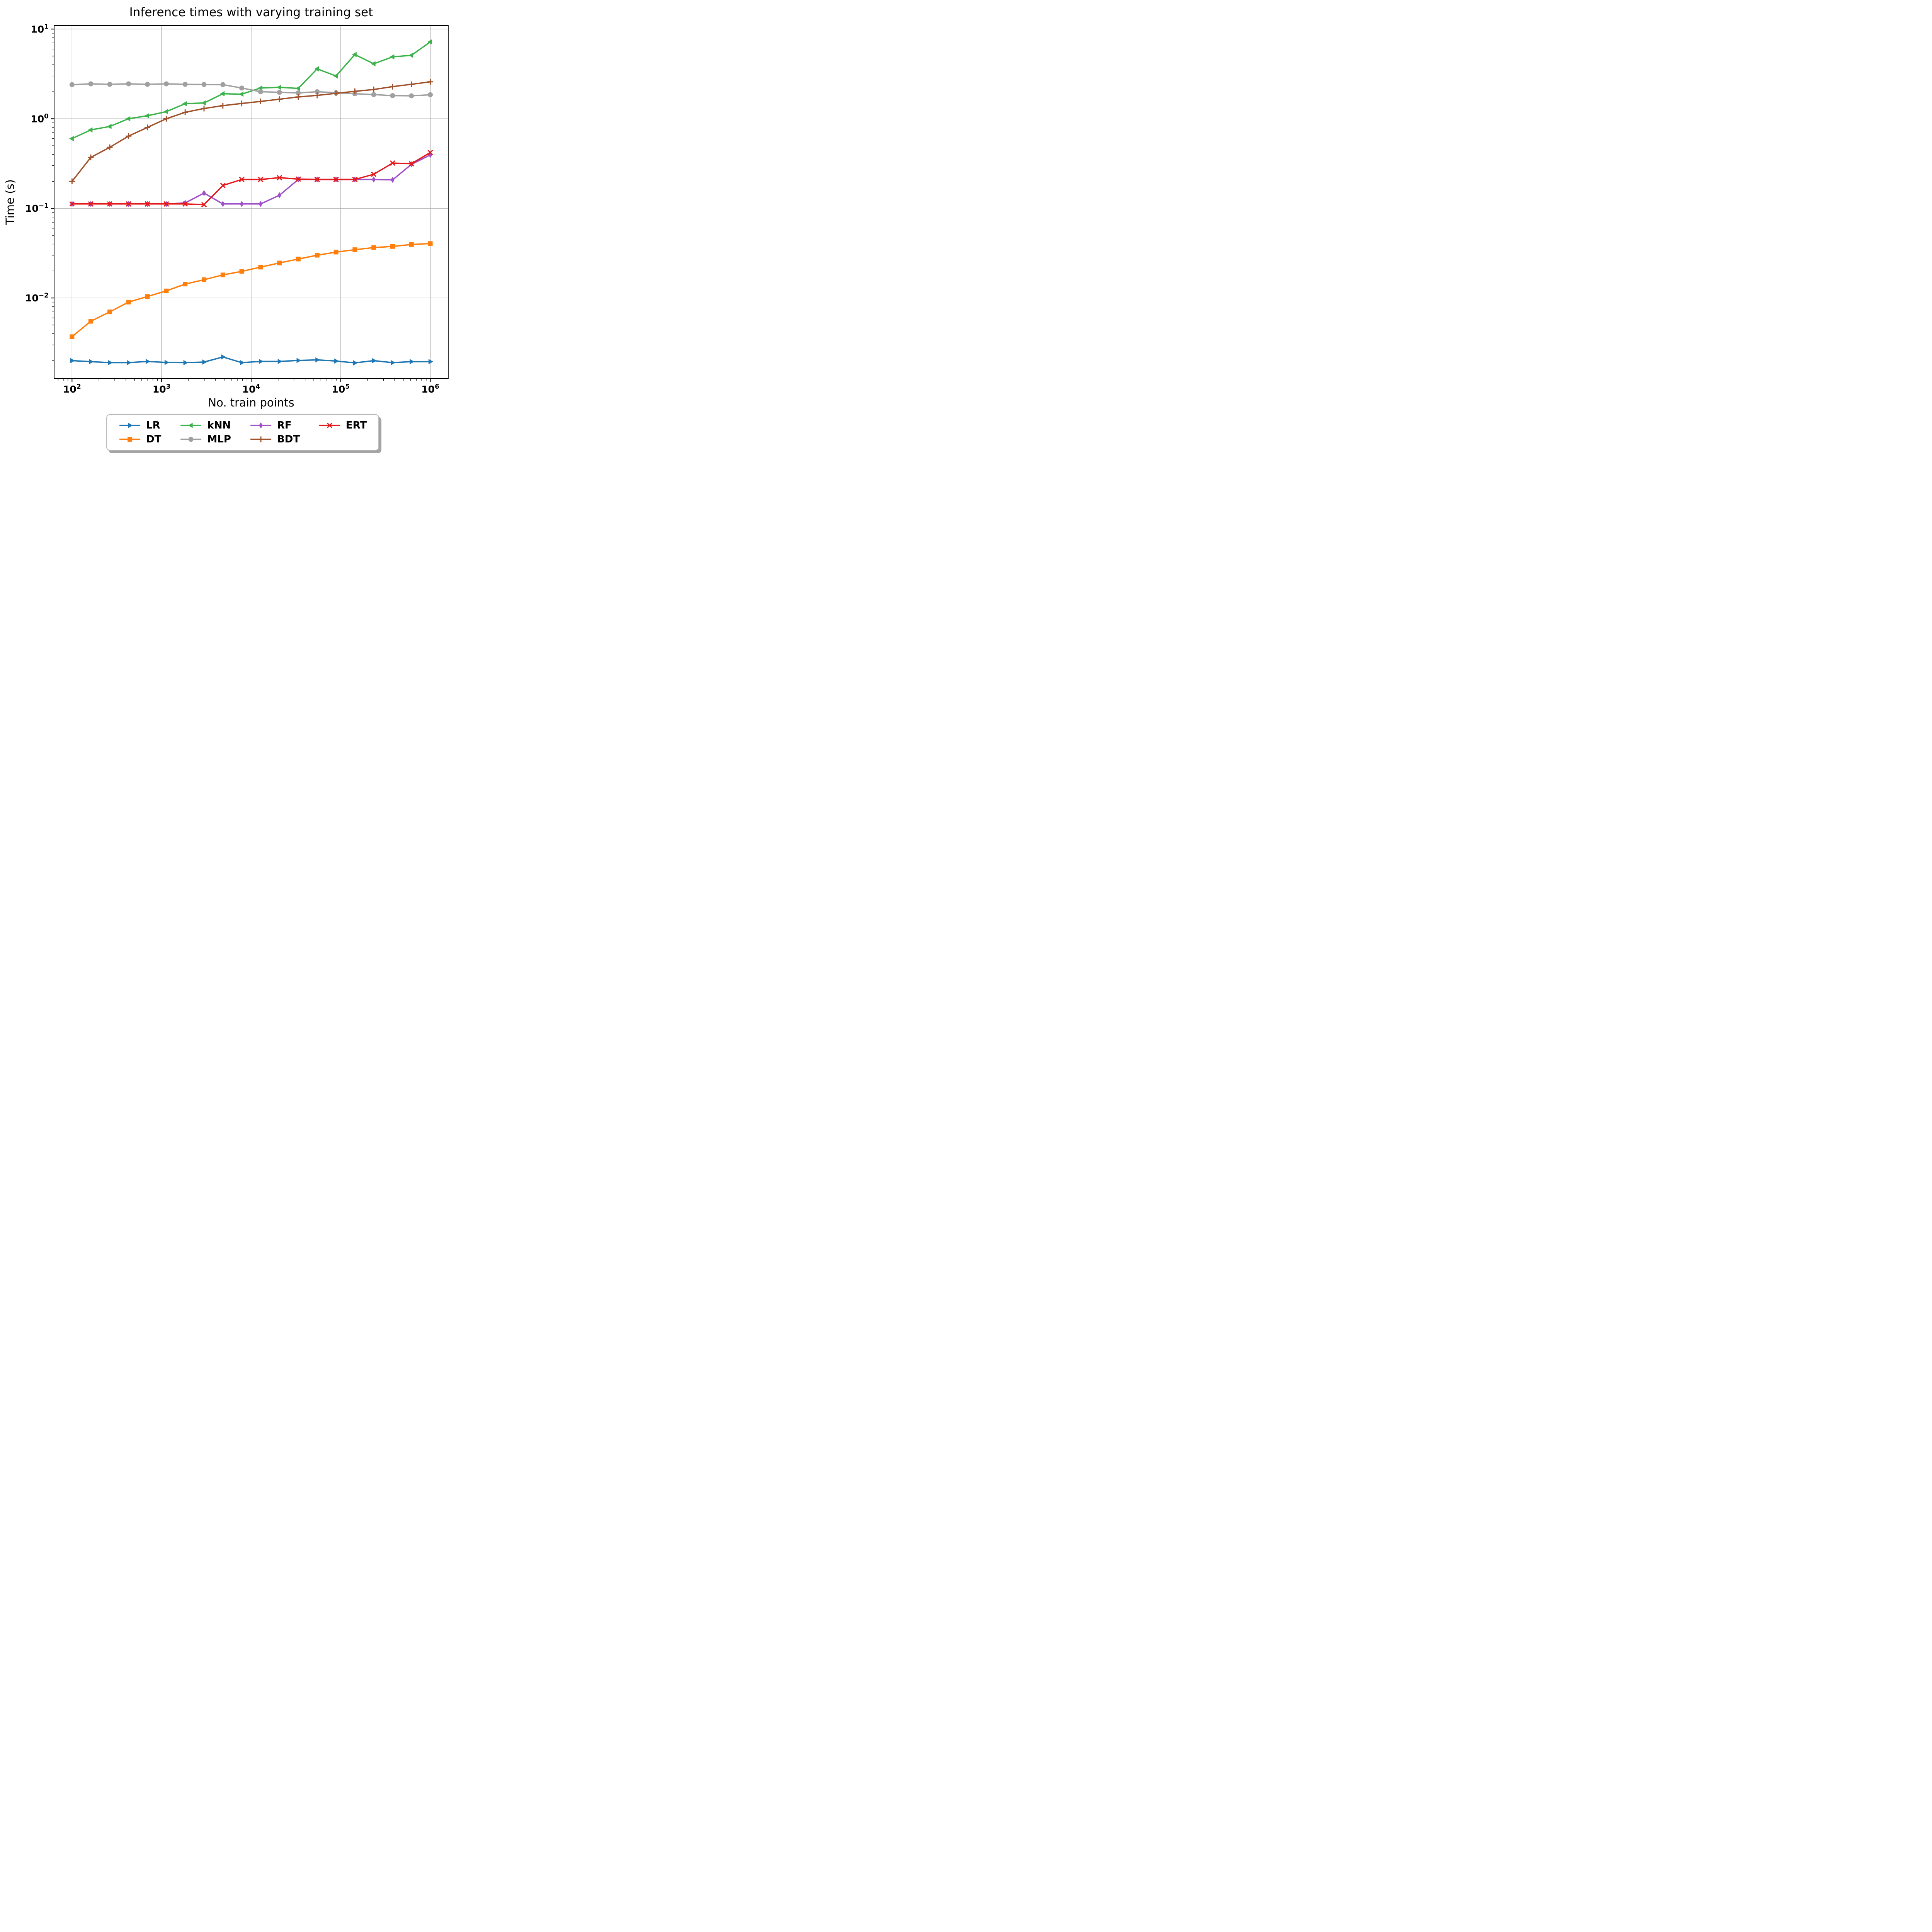  I want to click on series-markers-kNN, so click(251, 90).